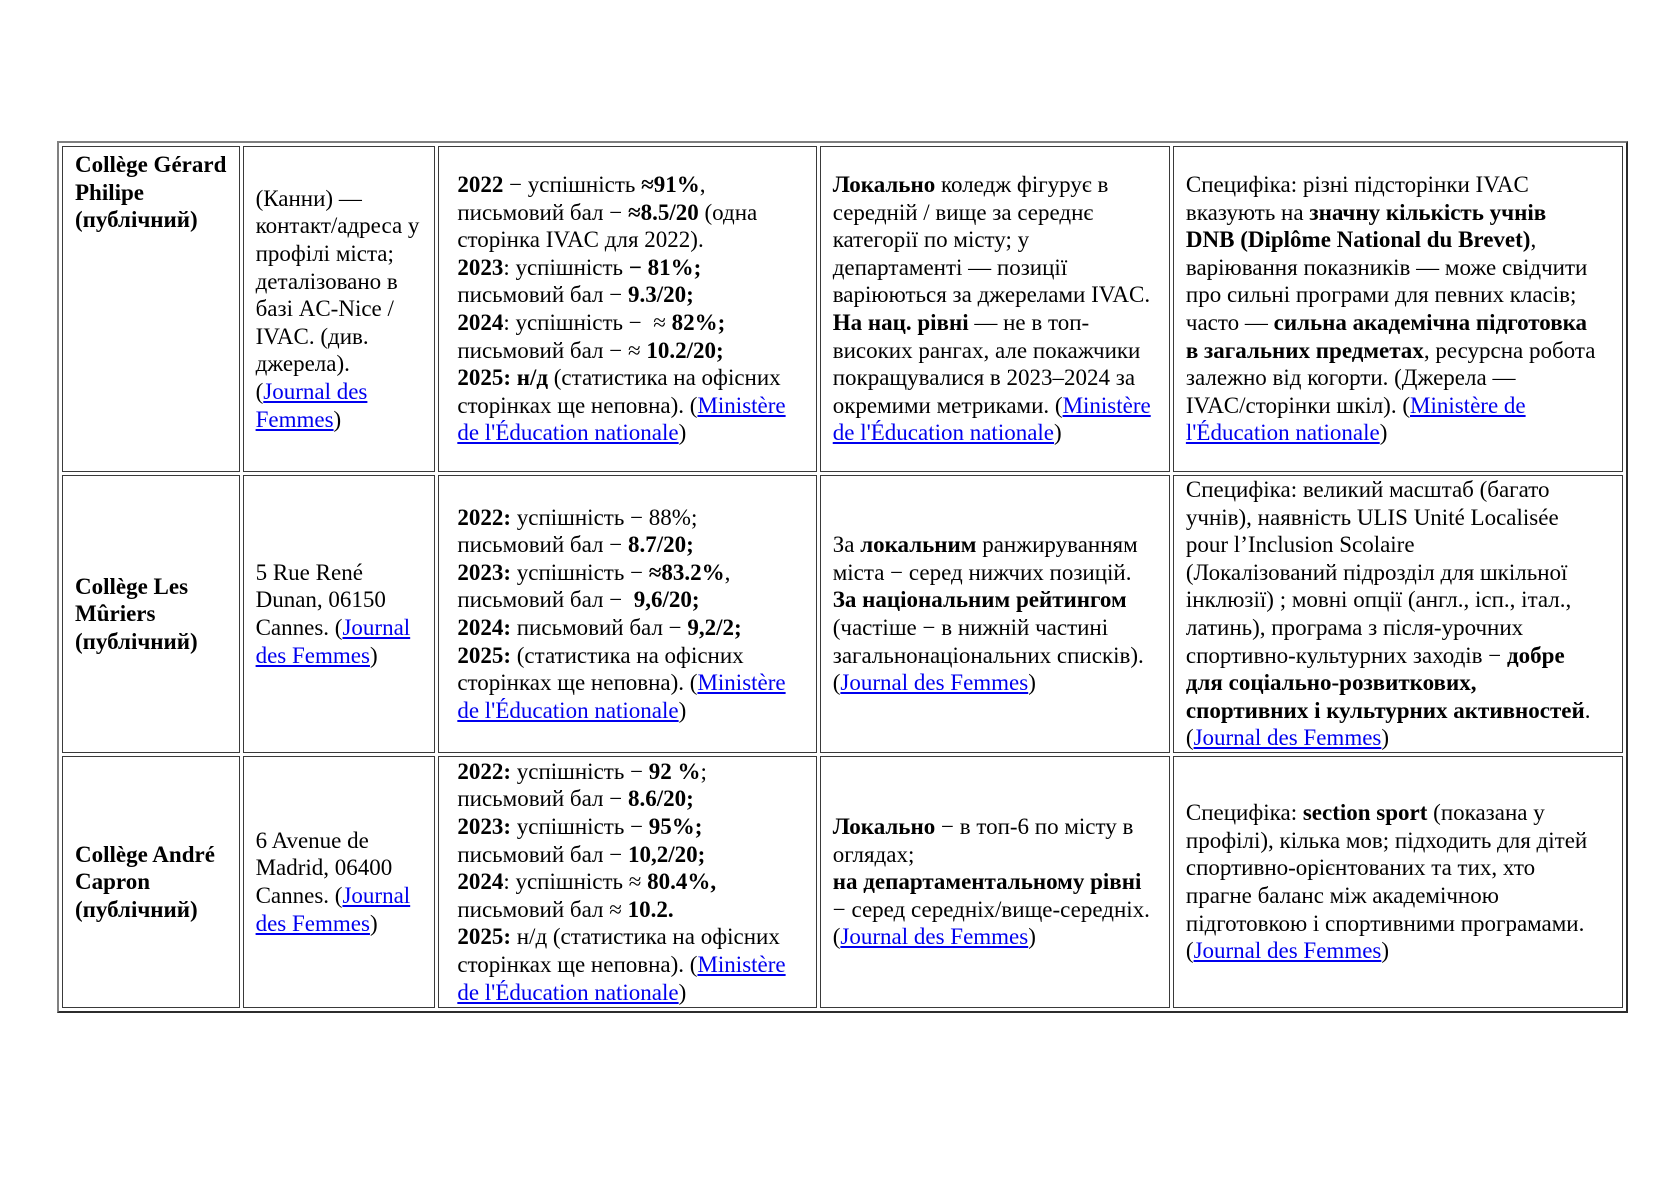  Describe the element at coordinates (947, 405) in the screenshot. I see `text: окремими метриками. (` at that location.